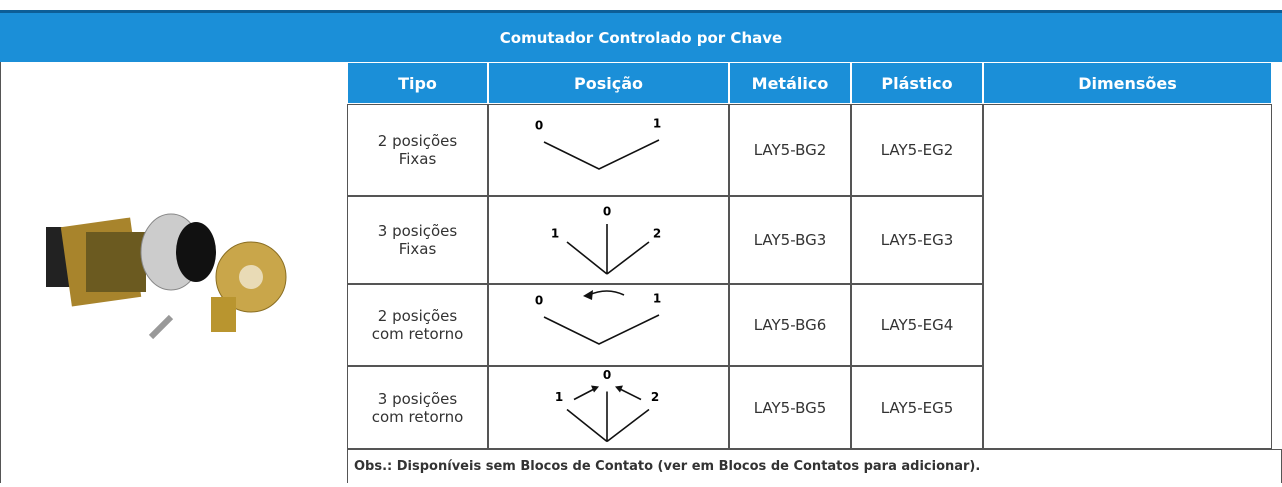 This screenshot has height=487, width=1282. What do you see at coordinates (917, 83) in the screenshot?
I see `column-header: Plástico` at bounding box center [917, 83].